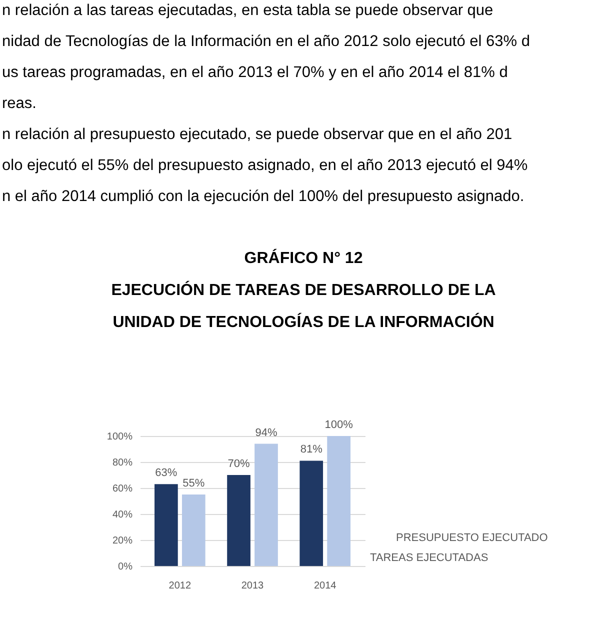  Describe the element at coordinates (303, 305) in the screenshot. I see `chart-subtitle: EJECUCIÓN DE TAREAS DE DESARROLLO DE LA UNIDAD DE TECNOLOGÍAS DE LA INFORMACIÓN` at that location.